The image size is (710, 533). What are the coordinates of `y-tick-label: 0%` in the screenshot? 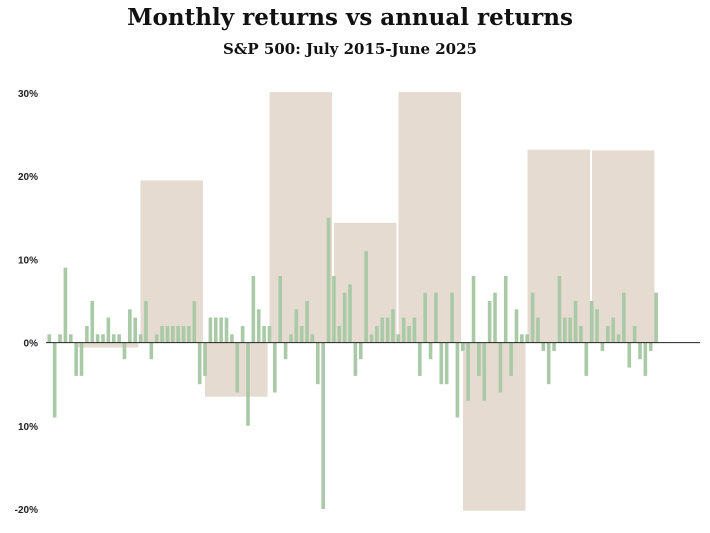 It's located at (31, 344).